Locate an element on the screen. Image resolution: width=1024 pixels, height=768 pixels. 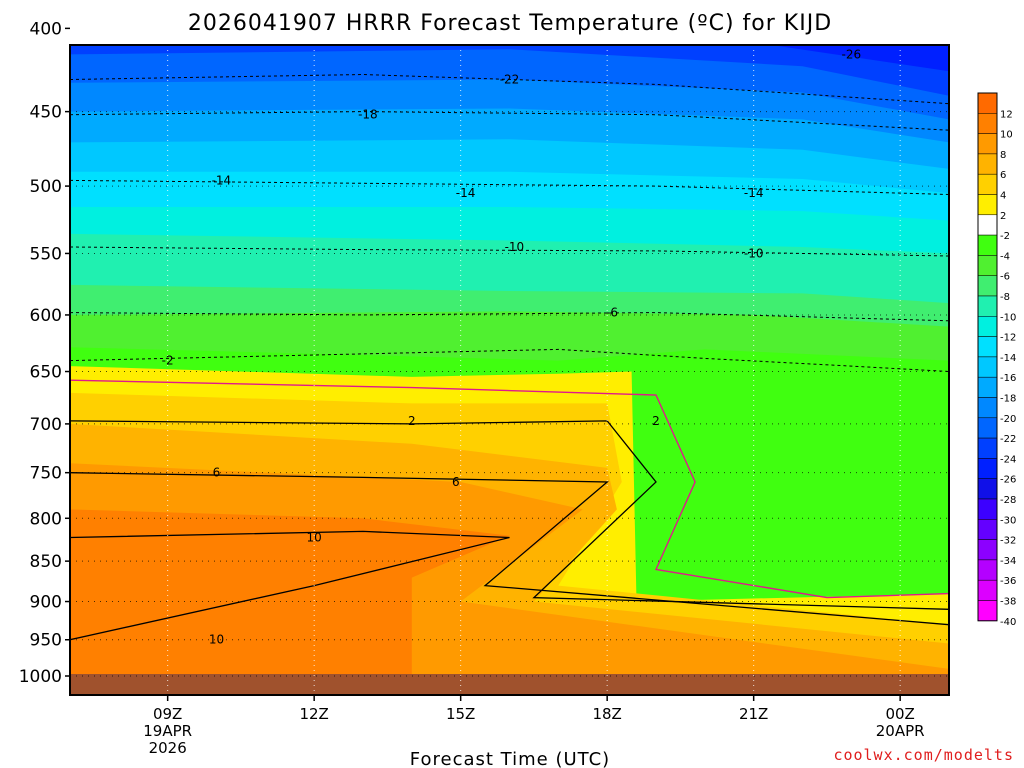
contour-label: -10 is located at coordinates (754, 253).